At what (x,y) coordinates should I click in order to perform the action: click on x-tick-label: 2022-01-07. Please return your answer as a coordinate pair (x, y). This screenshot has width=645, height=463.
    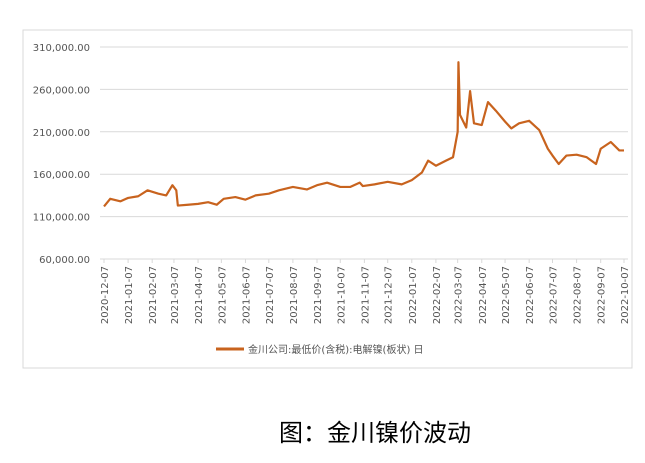
    Looking at the image, I should click on (413, 295).